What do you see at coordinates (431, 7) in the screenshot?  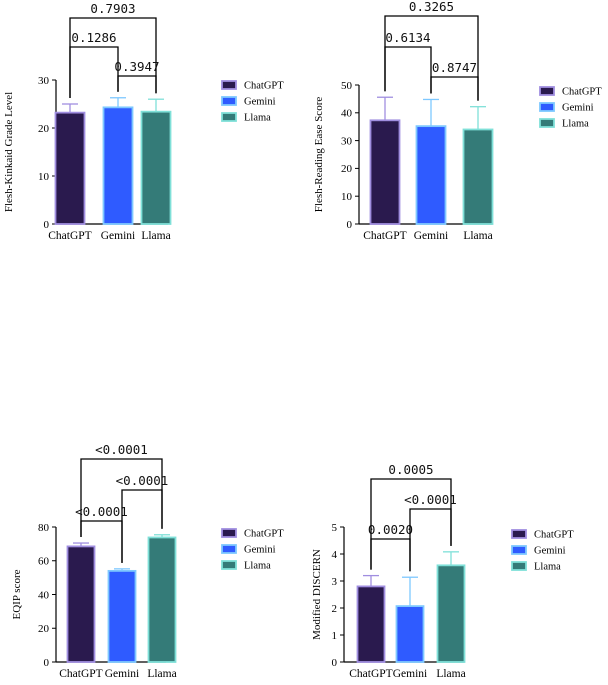 I see `p-value-label: 0.3265` at bounding box center [431, 7].